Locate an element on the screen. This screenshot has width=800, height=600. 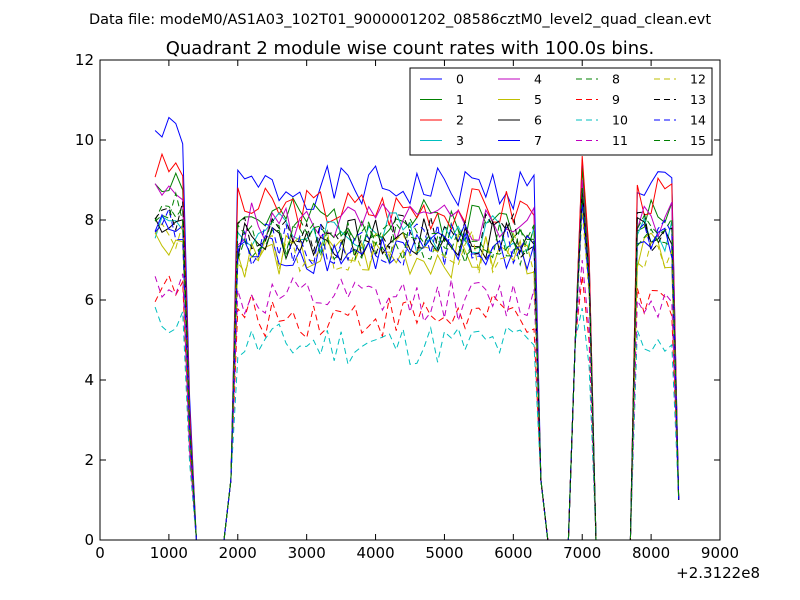
legend-label-1: 1 is located at coordinates (460, 99).